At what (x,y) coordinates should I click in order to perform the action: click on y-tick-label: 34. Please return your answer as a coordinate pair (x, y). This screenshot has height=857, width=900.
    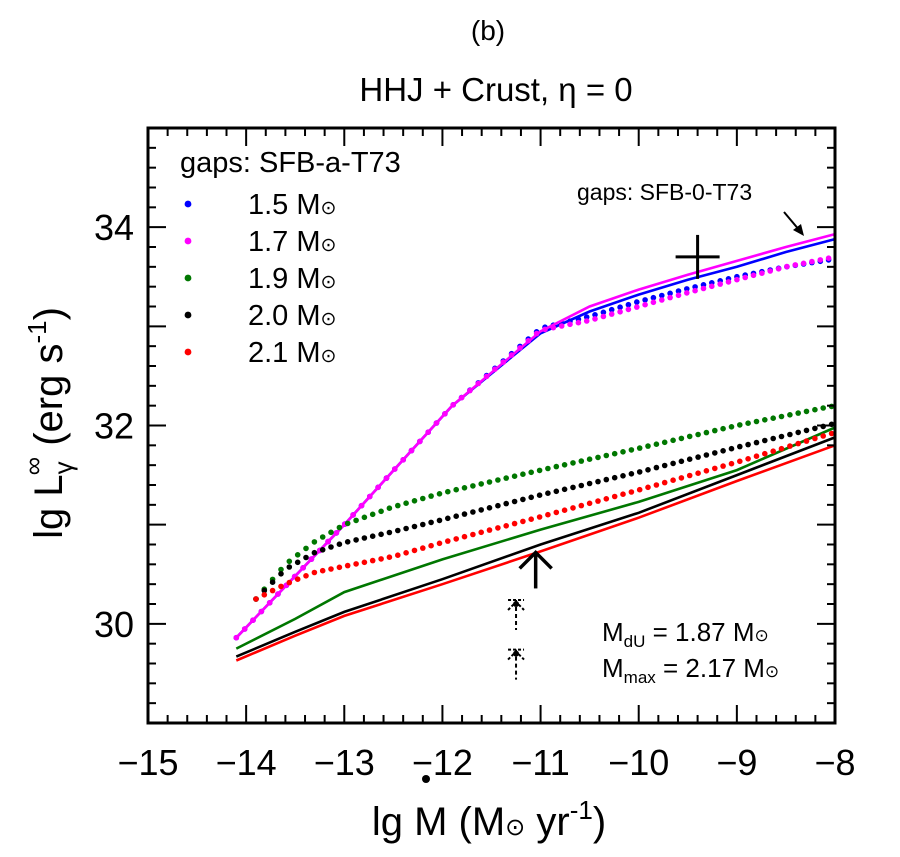
    Looking at the image, I should click on (114, 227).